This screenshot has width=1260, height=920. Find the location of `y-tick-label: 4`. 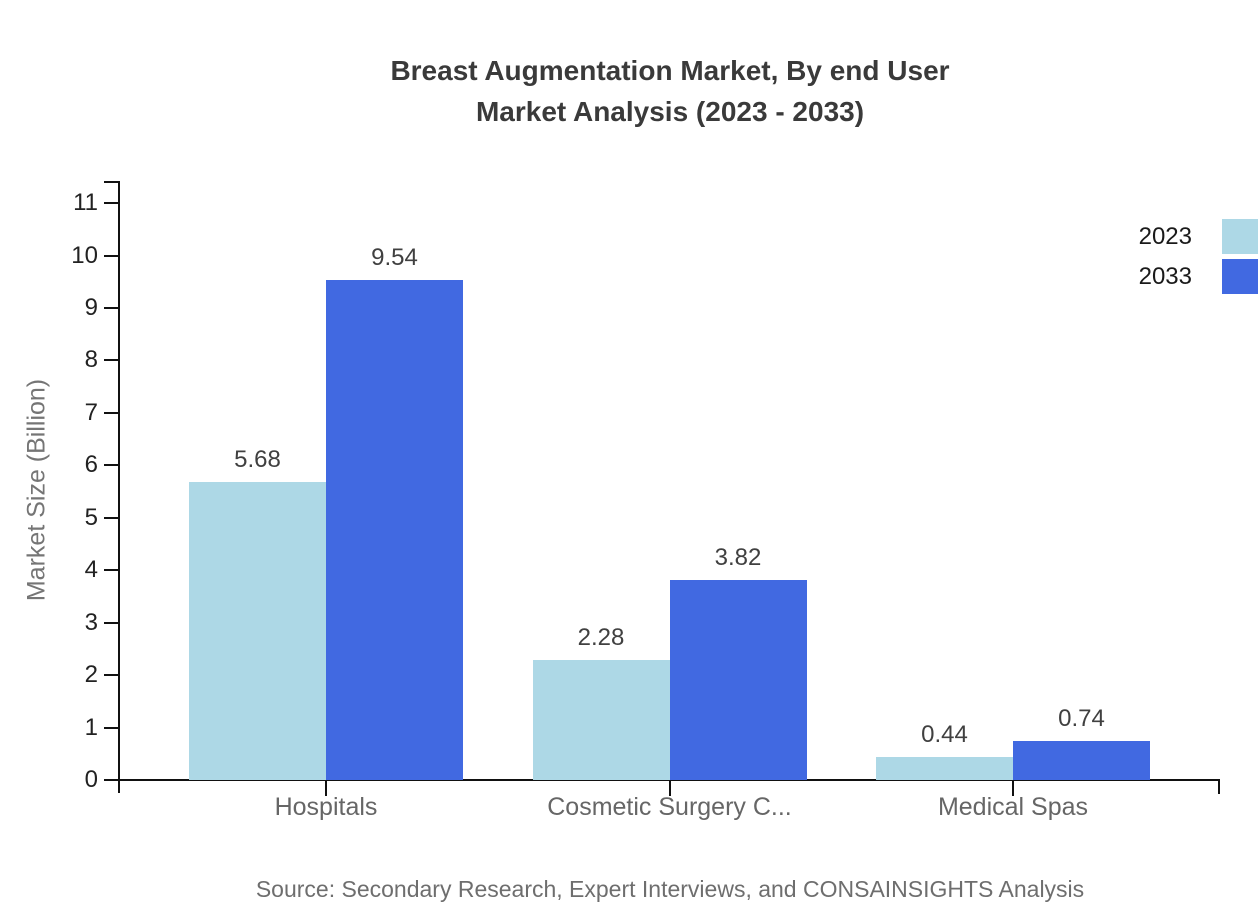

y-tick-label: 4 is located at coordinates (91, 570).